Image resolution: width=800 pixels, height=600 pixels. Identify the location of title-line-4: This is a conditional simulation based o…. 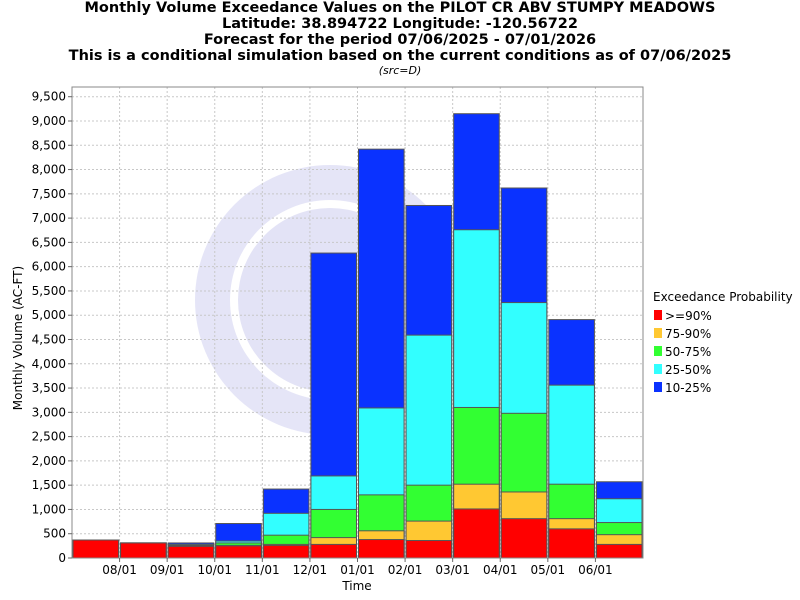
(400, 56).